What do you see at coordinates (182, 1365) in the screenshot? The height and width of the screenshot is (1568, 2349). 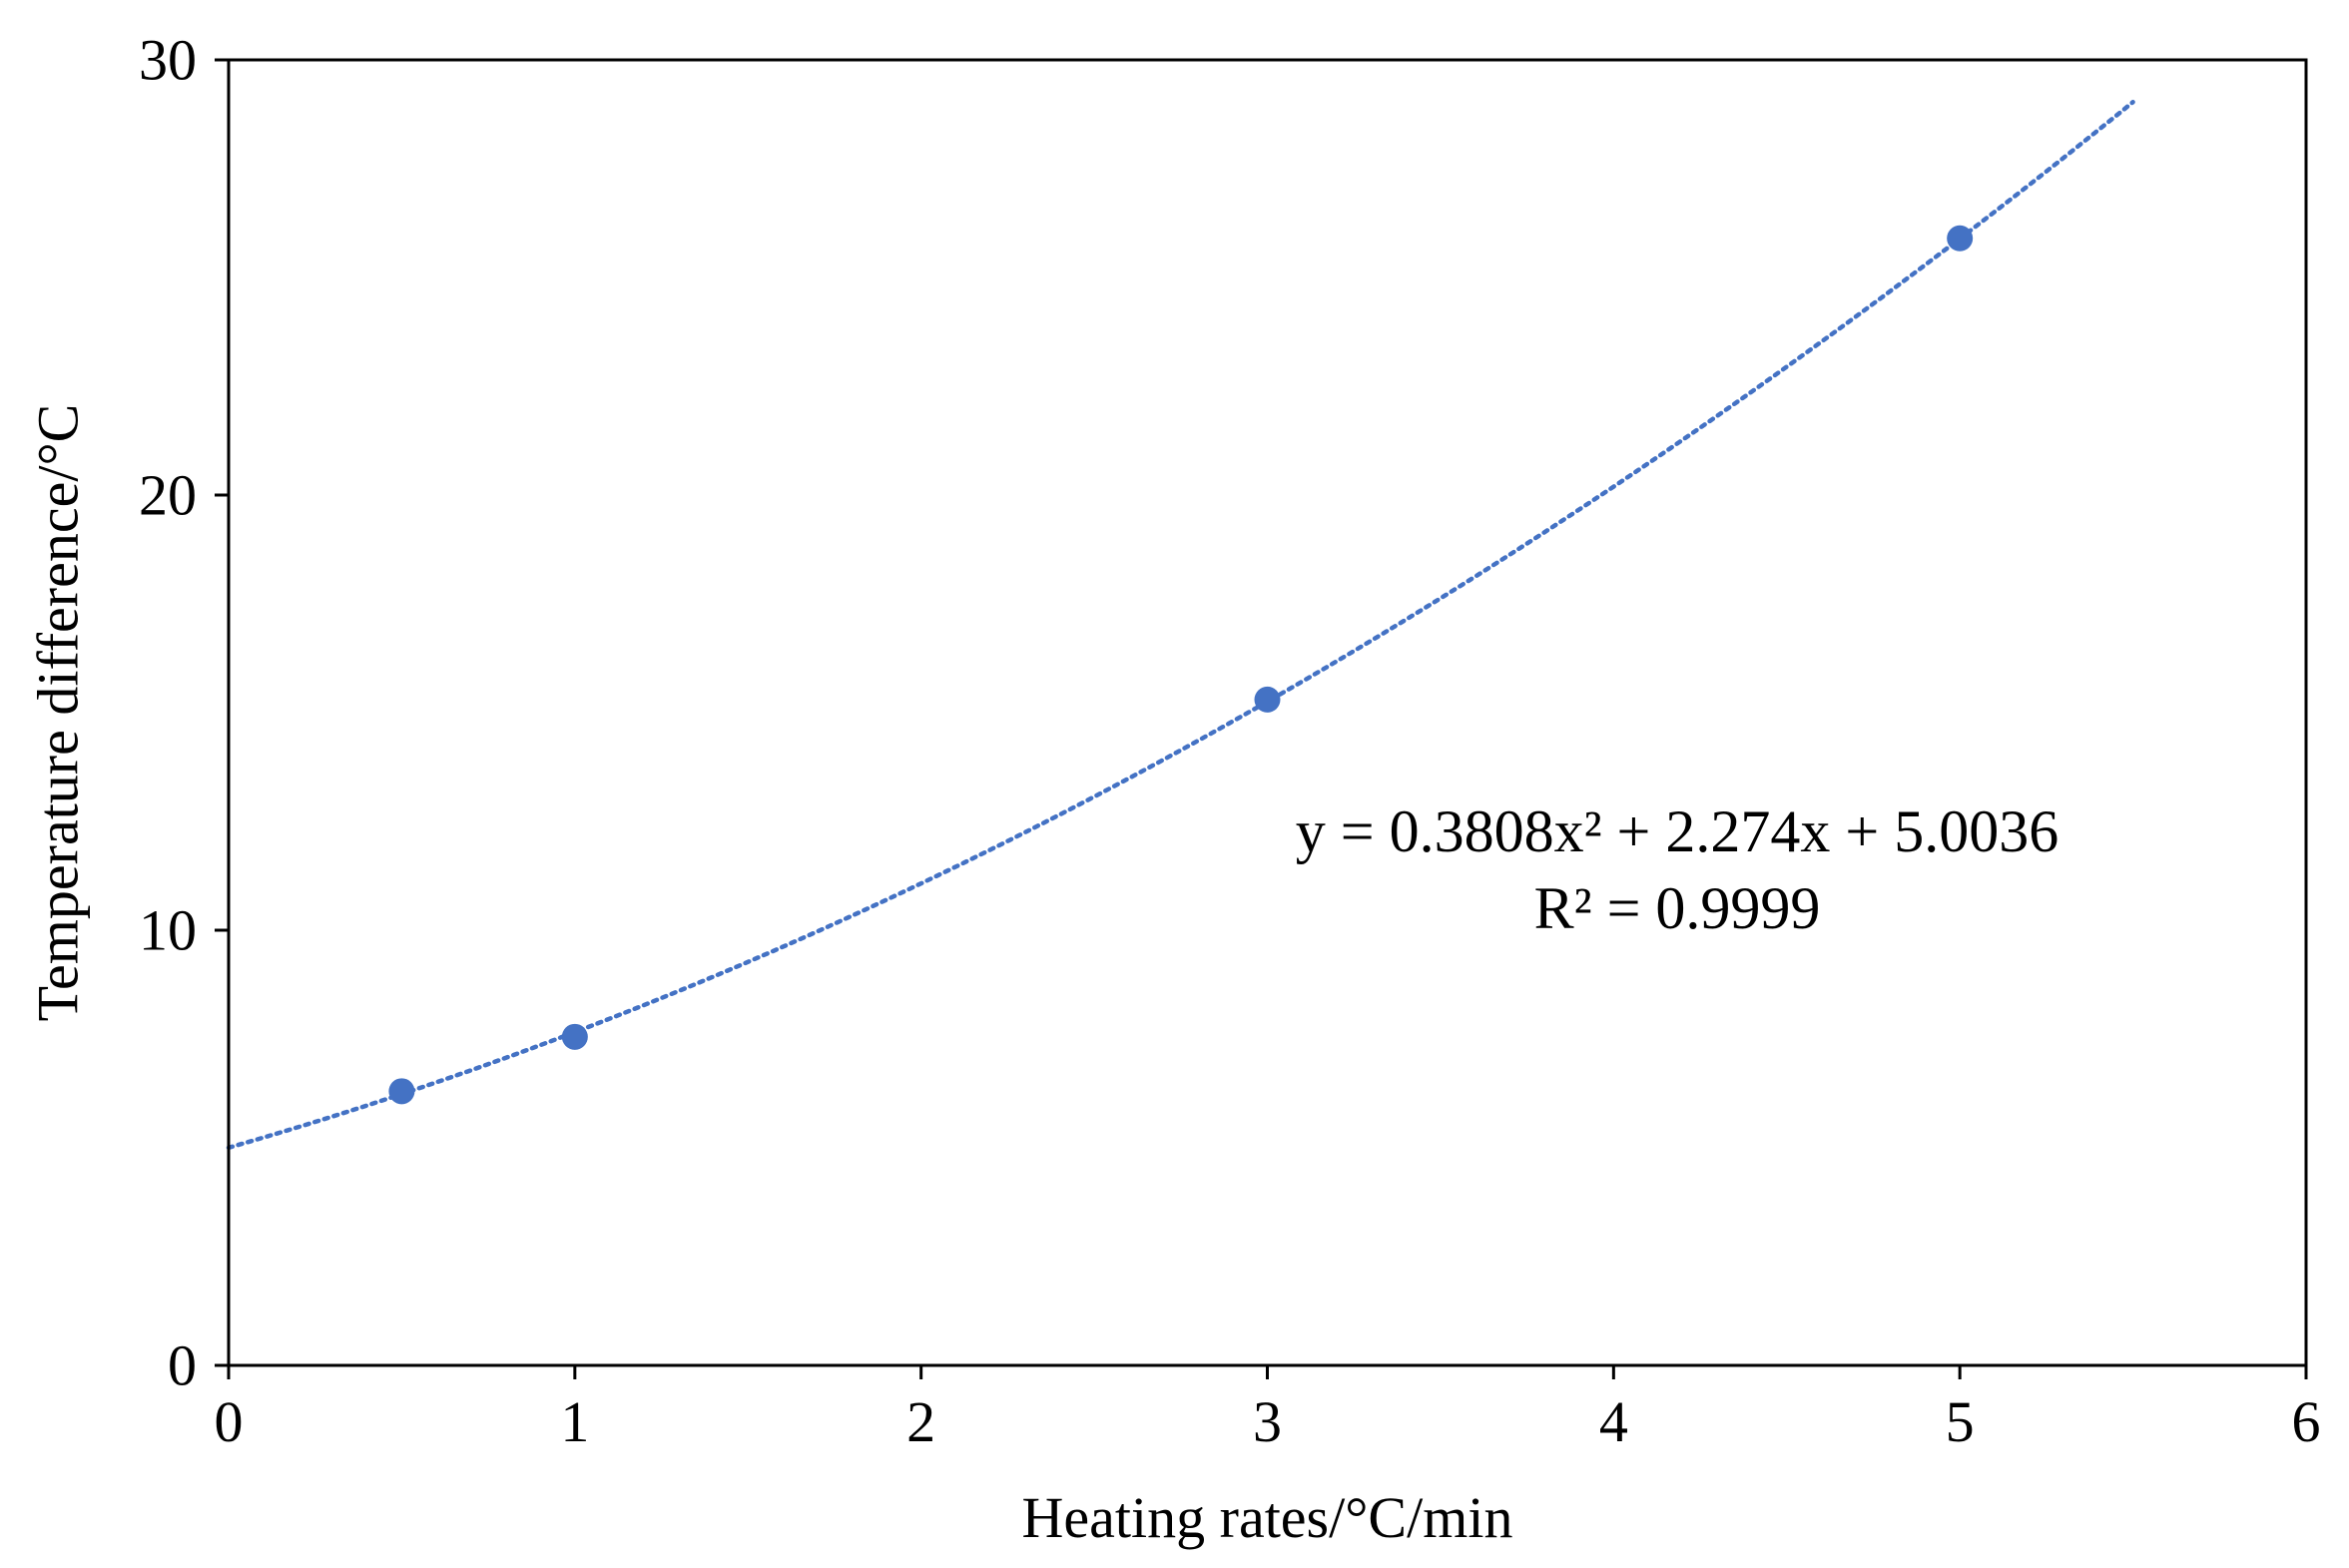 I see `y-tick-label: 0` at bounding box center [182, 1365].